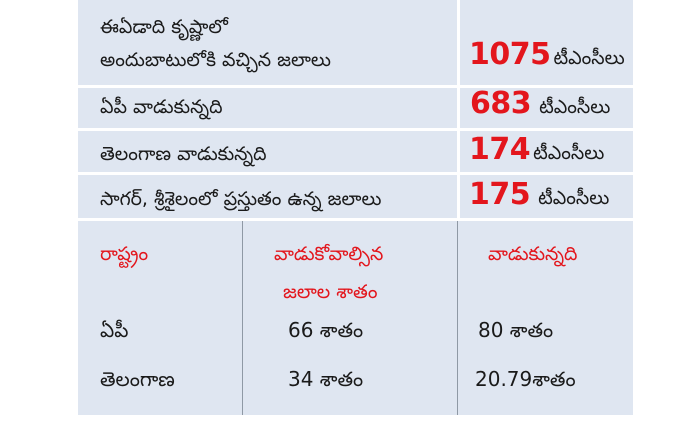  I want to click on summary-row-4-unit: టీఎంసీలు, so click(574, 198).